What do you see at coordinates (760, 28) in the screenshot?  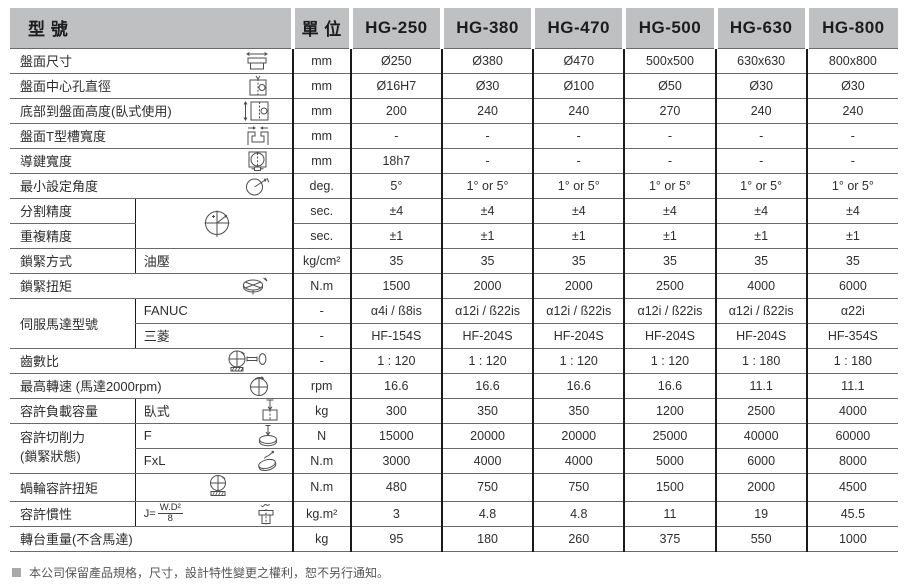 I see `model-hg630-header: HG-630` at bounding box center [760, 28].